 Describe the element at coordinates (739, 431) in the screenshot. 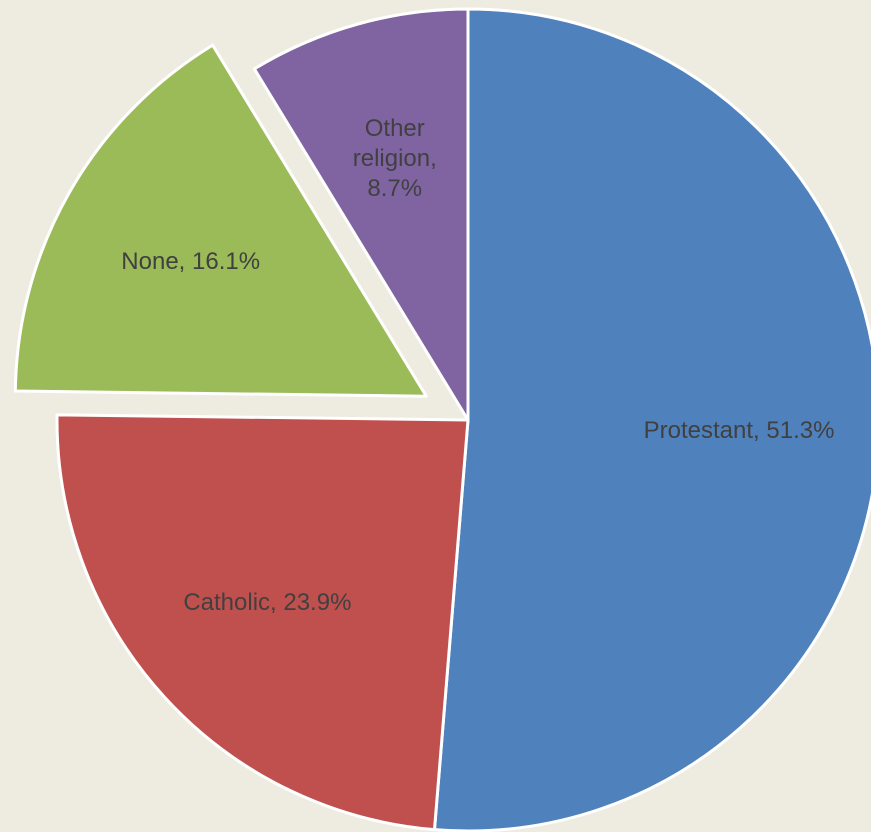

I see `data-label: Protestant, 51.3%` at that location.